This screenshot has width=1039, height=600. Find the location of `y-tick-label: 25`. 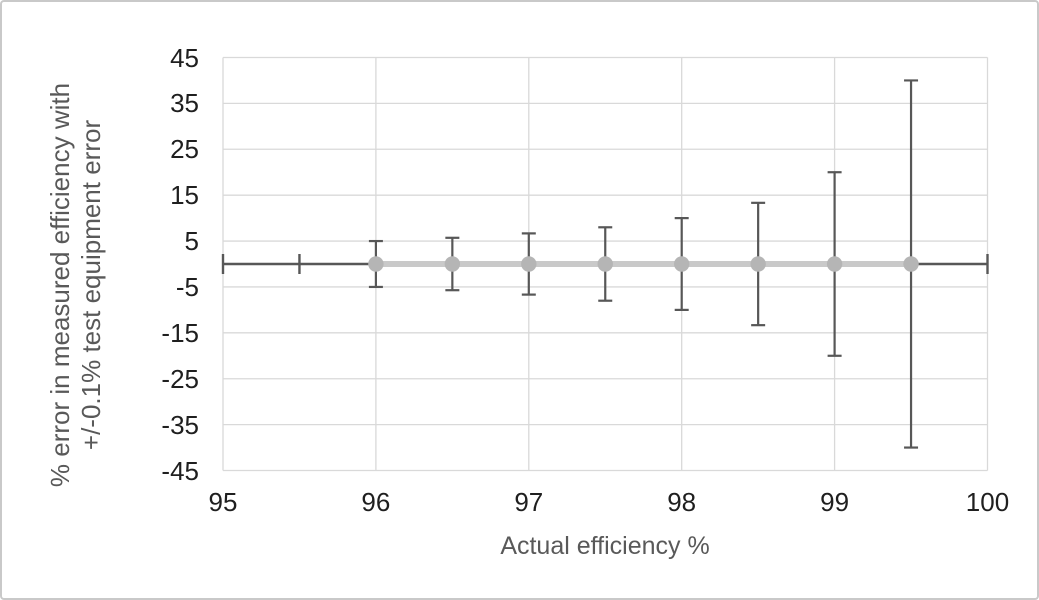

y-tick-label: 25 is located at coordinates (184, 149).